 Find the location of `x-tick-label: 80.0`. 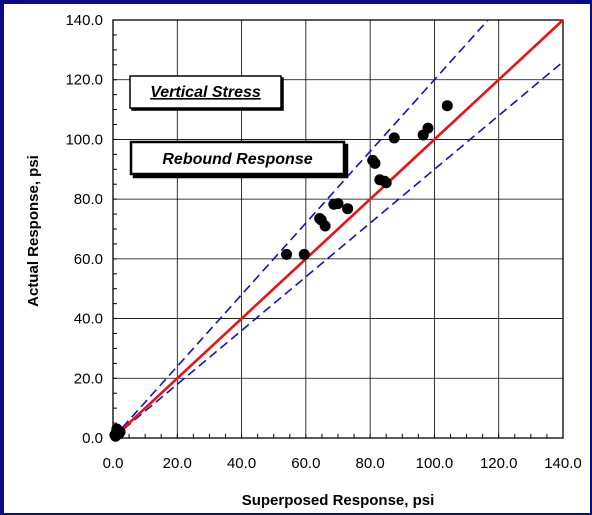

x-tick-label: 80.0 is located at coordinates (370, 463).